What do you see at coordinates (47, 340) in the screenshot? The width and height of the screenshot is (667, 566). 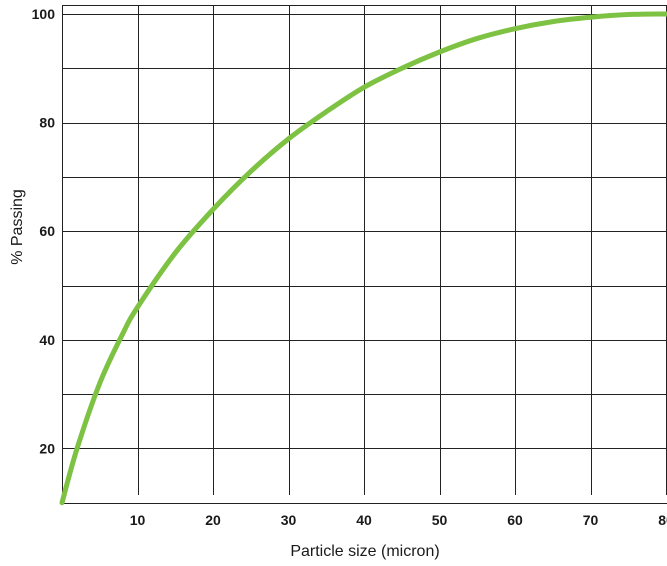 I see `y-tick-label: 40` at bounding box center [47, 340].